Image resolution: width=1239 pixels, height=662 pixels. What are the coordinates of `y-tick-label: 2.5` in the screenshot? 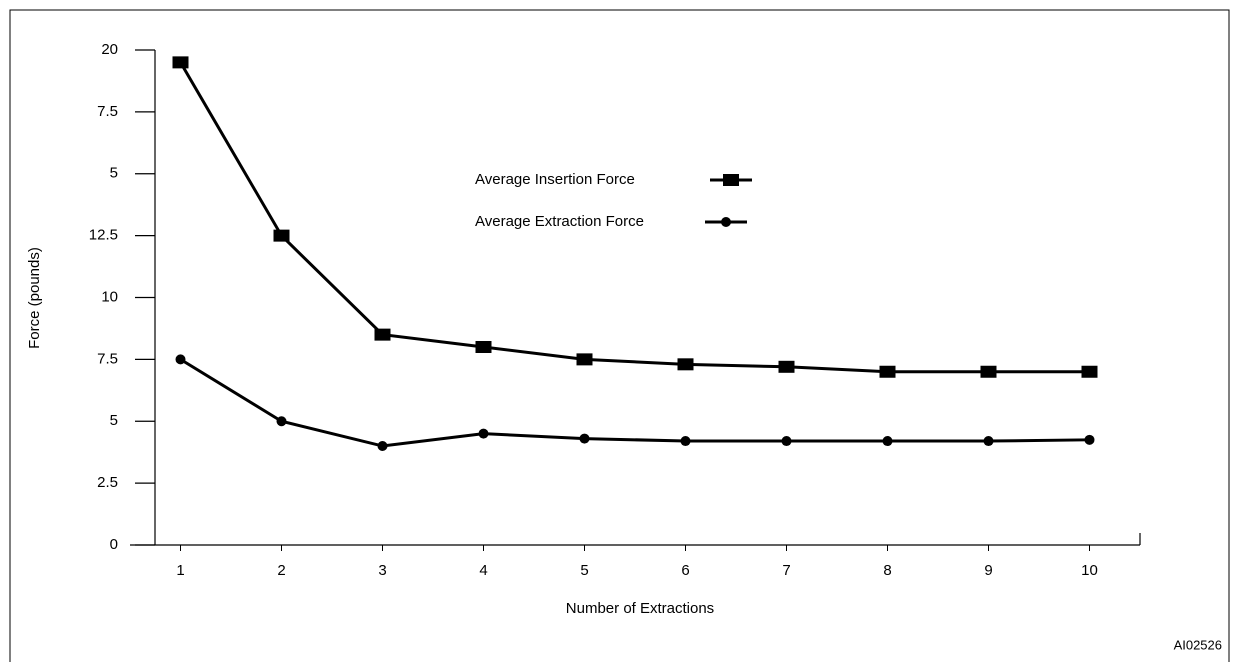 It's located at (107, 482).